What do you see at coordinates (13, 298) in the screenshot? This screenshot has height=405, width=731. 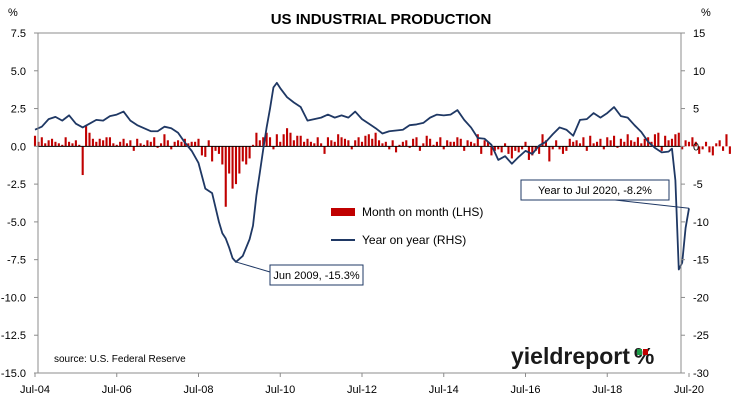 I see `left-tick-label: -10.0` at bounding box center [13, 298].